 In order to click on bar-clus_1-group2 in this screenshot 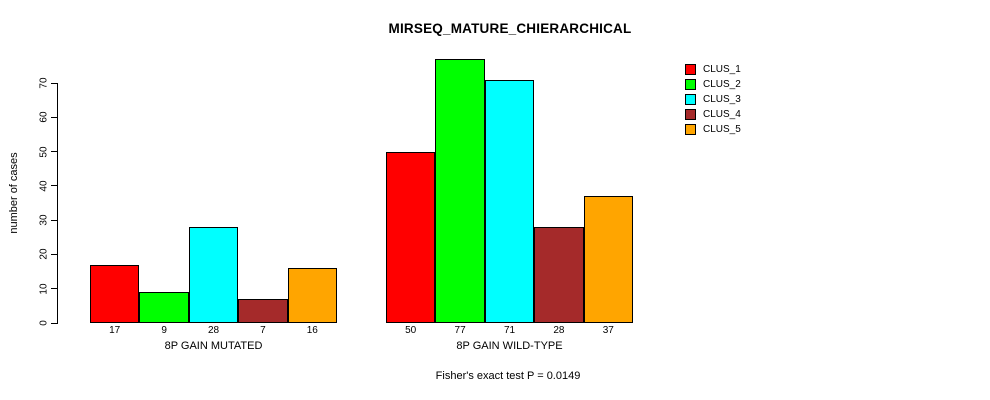, I will do `click(411, 237)`.